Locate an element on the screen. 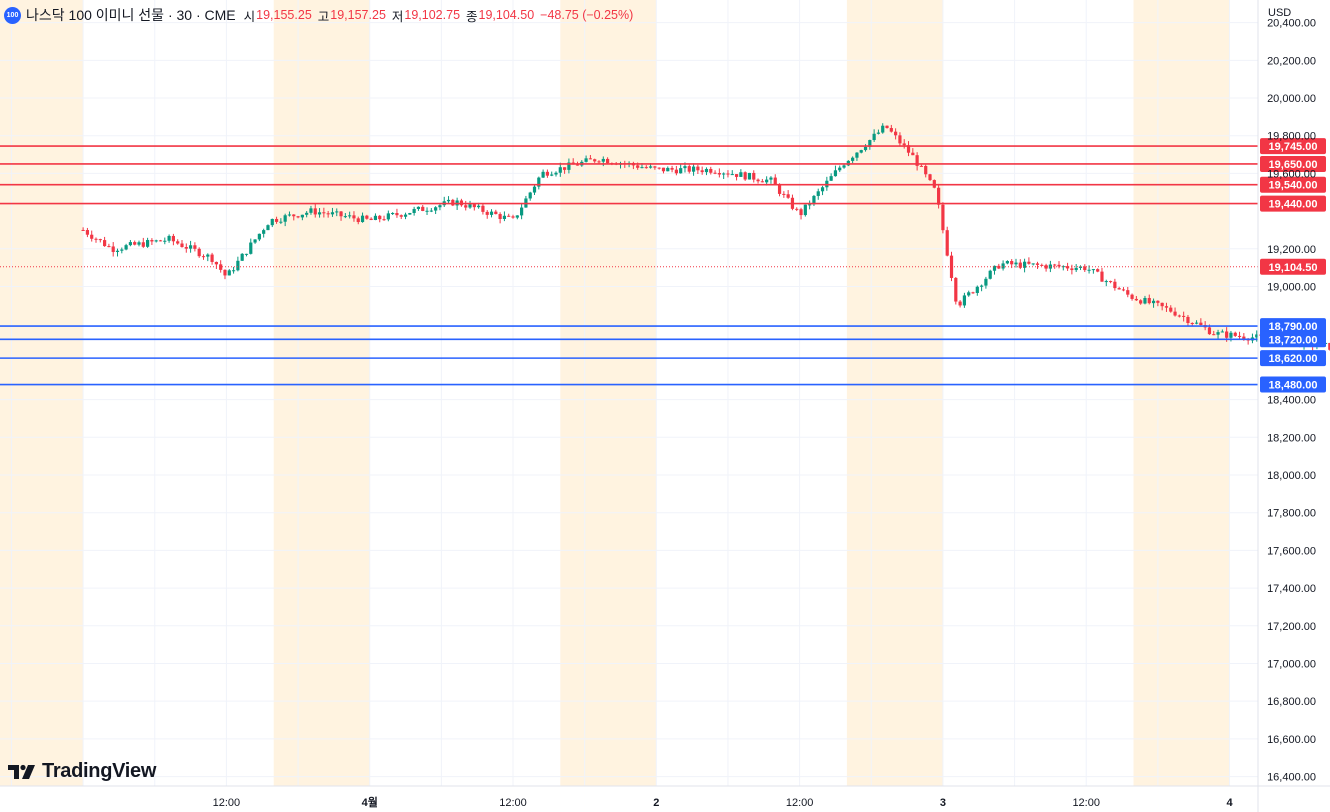  resistance-level-label: 19,745.00 is located at coordinates (1293, 147).